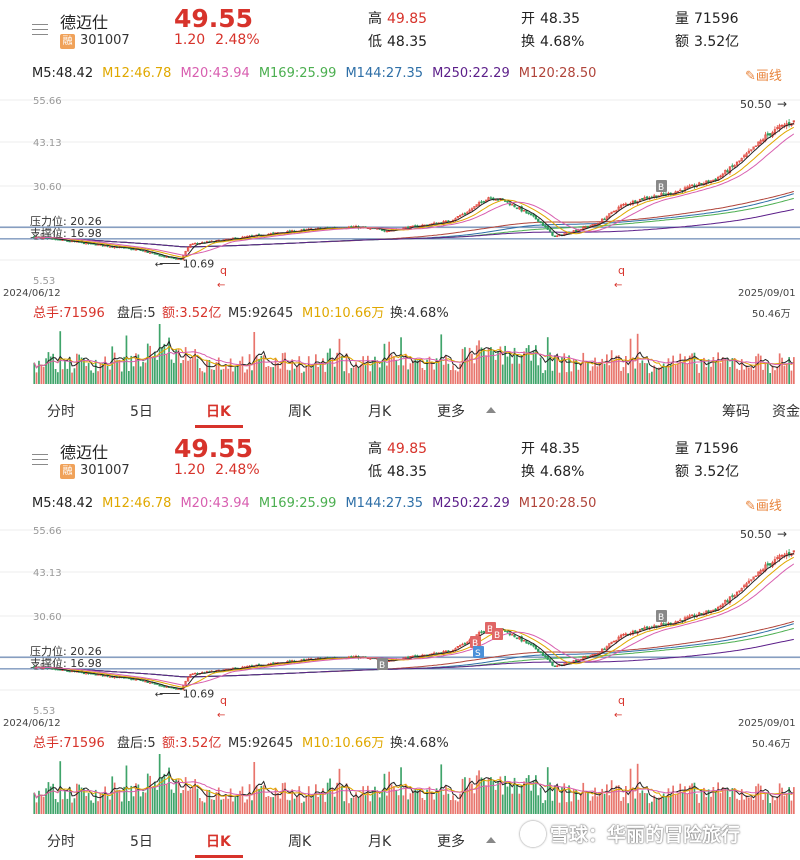  What do you see at coordinates (137, 73) in the screenshot?
I see `ma12-label: M12:46.78` at bounding box center [137, 73].